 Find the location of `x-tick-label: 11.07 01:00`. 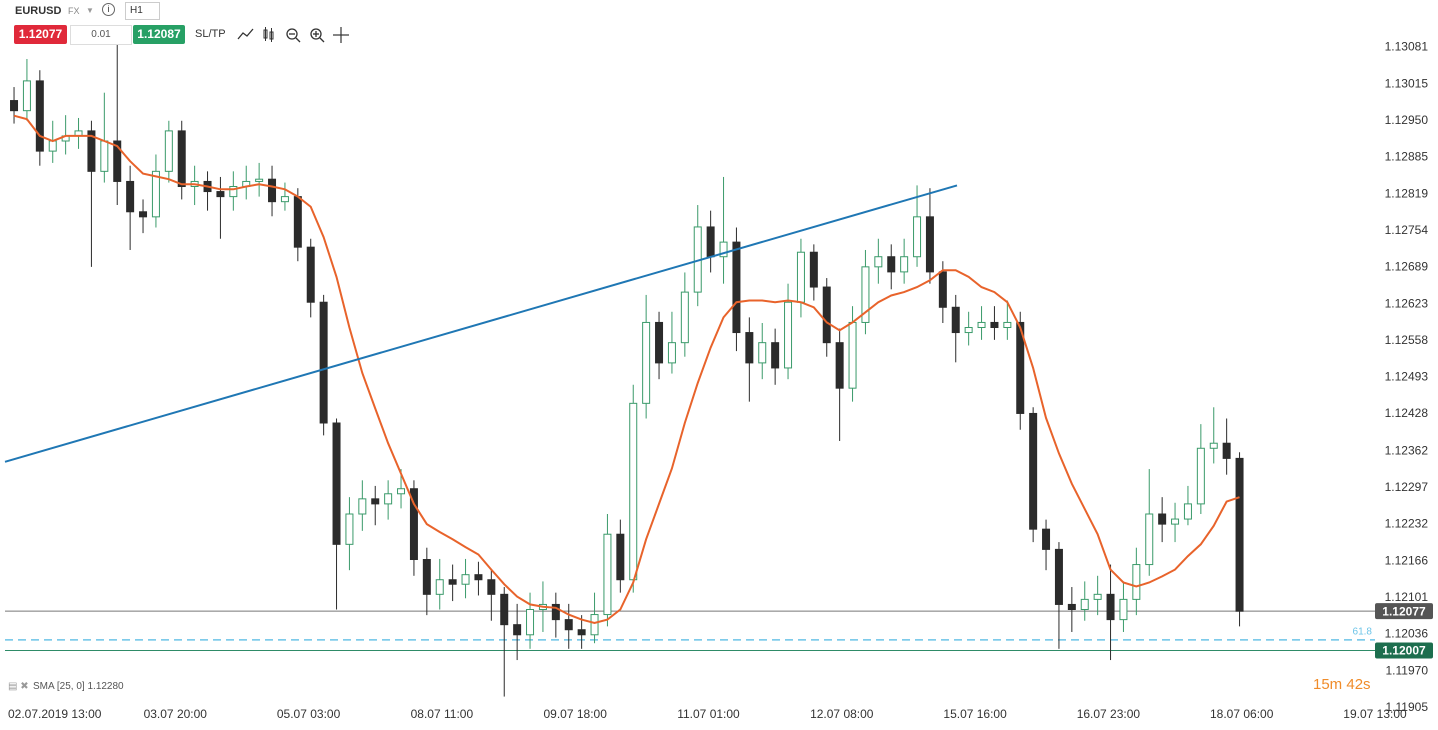

x-tick-label: 11.07 01:00 is located at coordinates (708, 714).